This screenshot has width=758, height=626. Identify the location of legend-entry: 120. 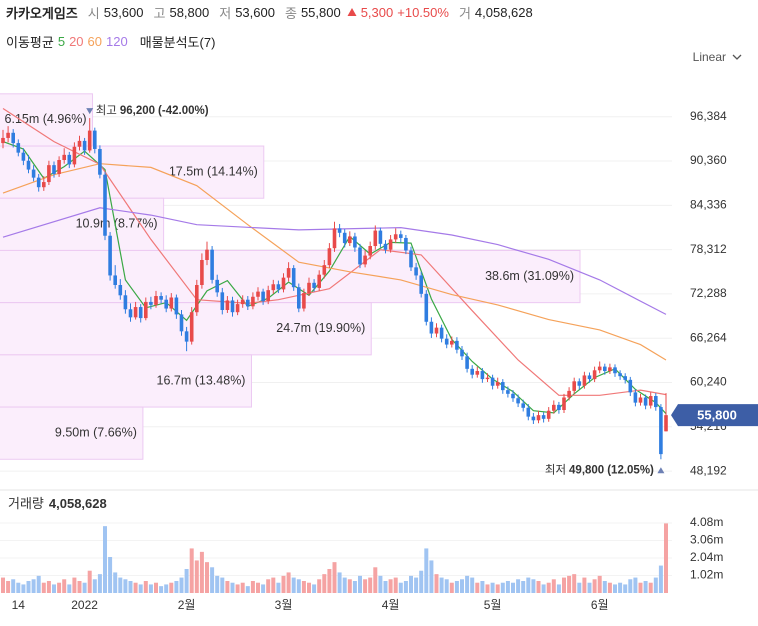
(117, 41).